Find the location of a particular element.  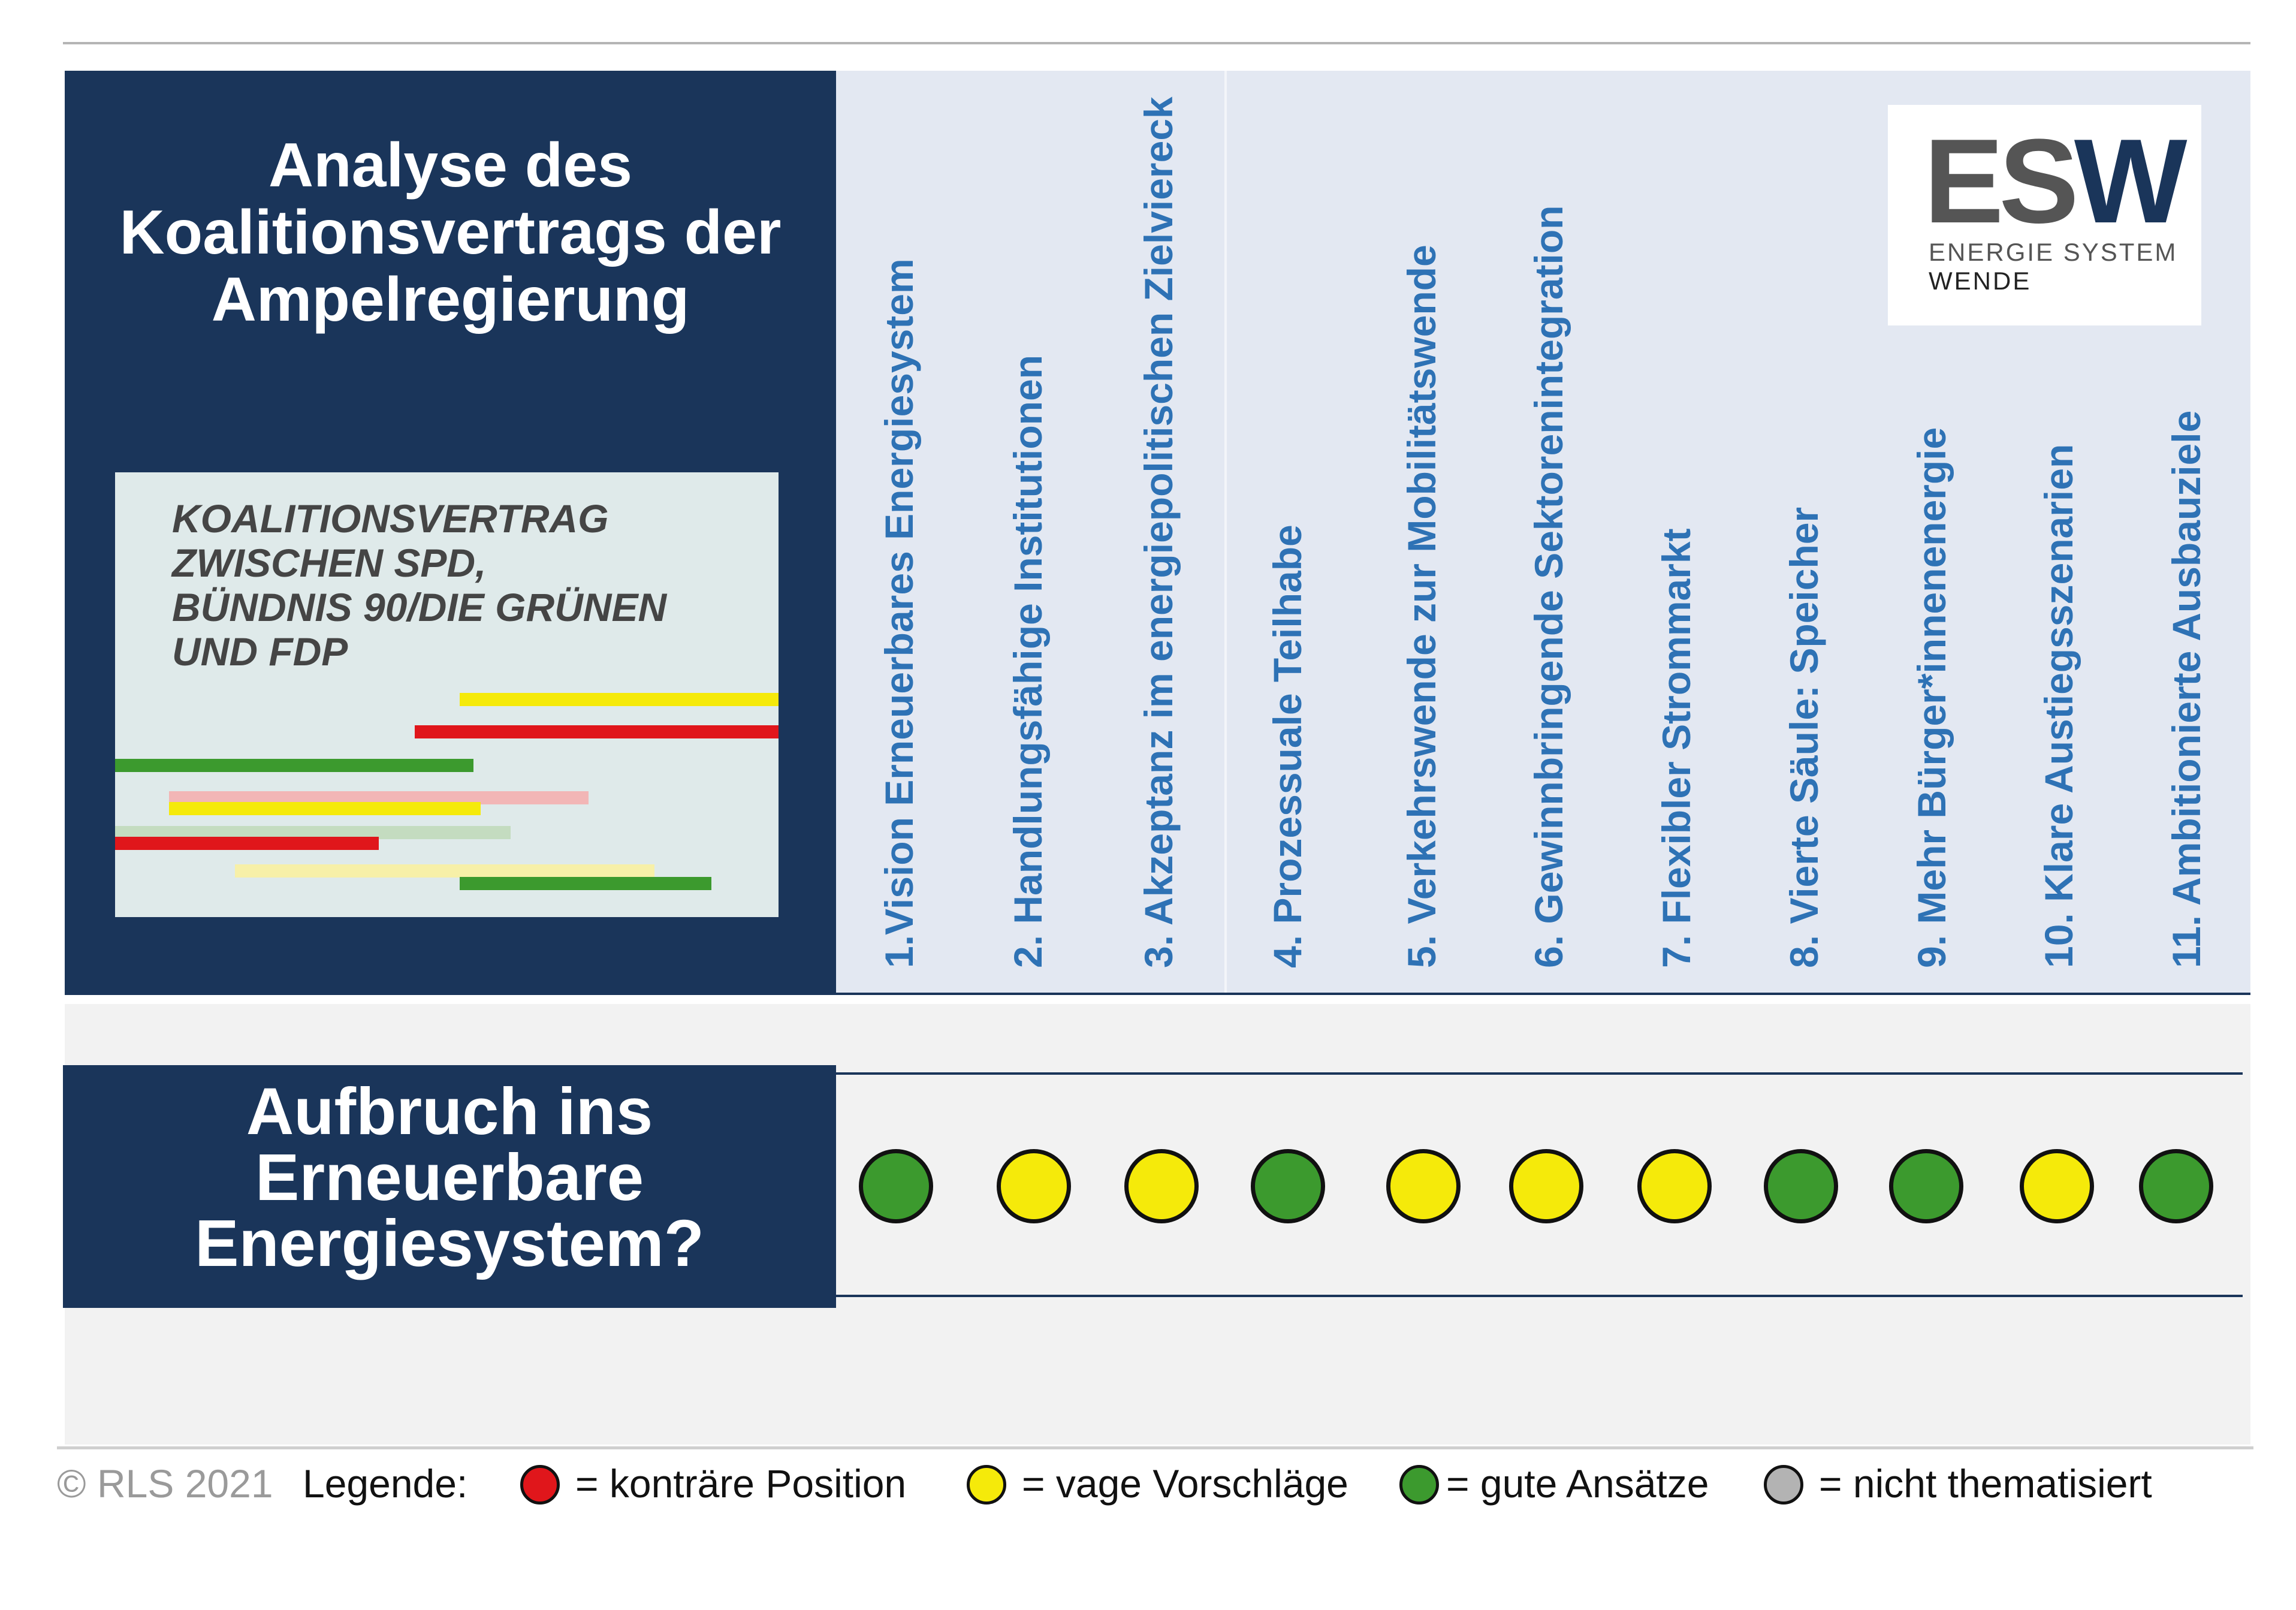

question-line: Erneuerbare is located at coordinates (449, 1178).